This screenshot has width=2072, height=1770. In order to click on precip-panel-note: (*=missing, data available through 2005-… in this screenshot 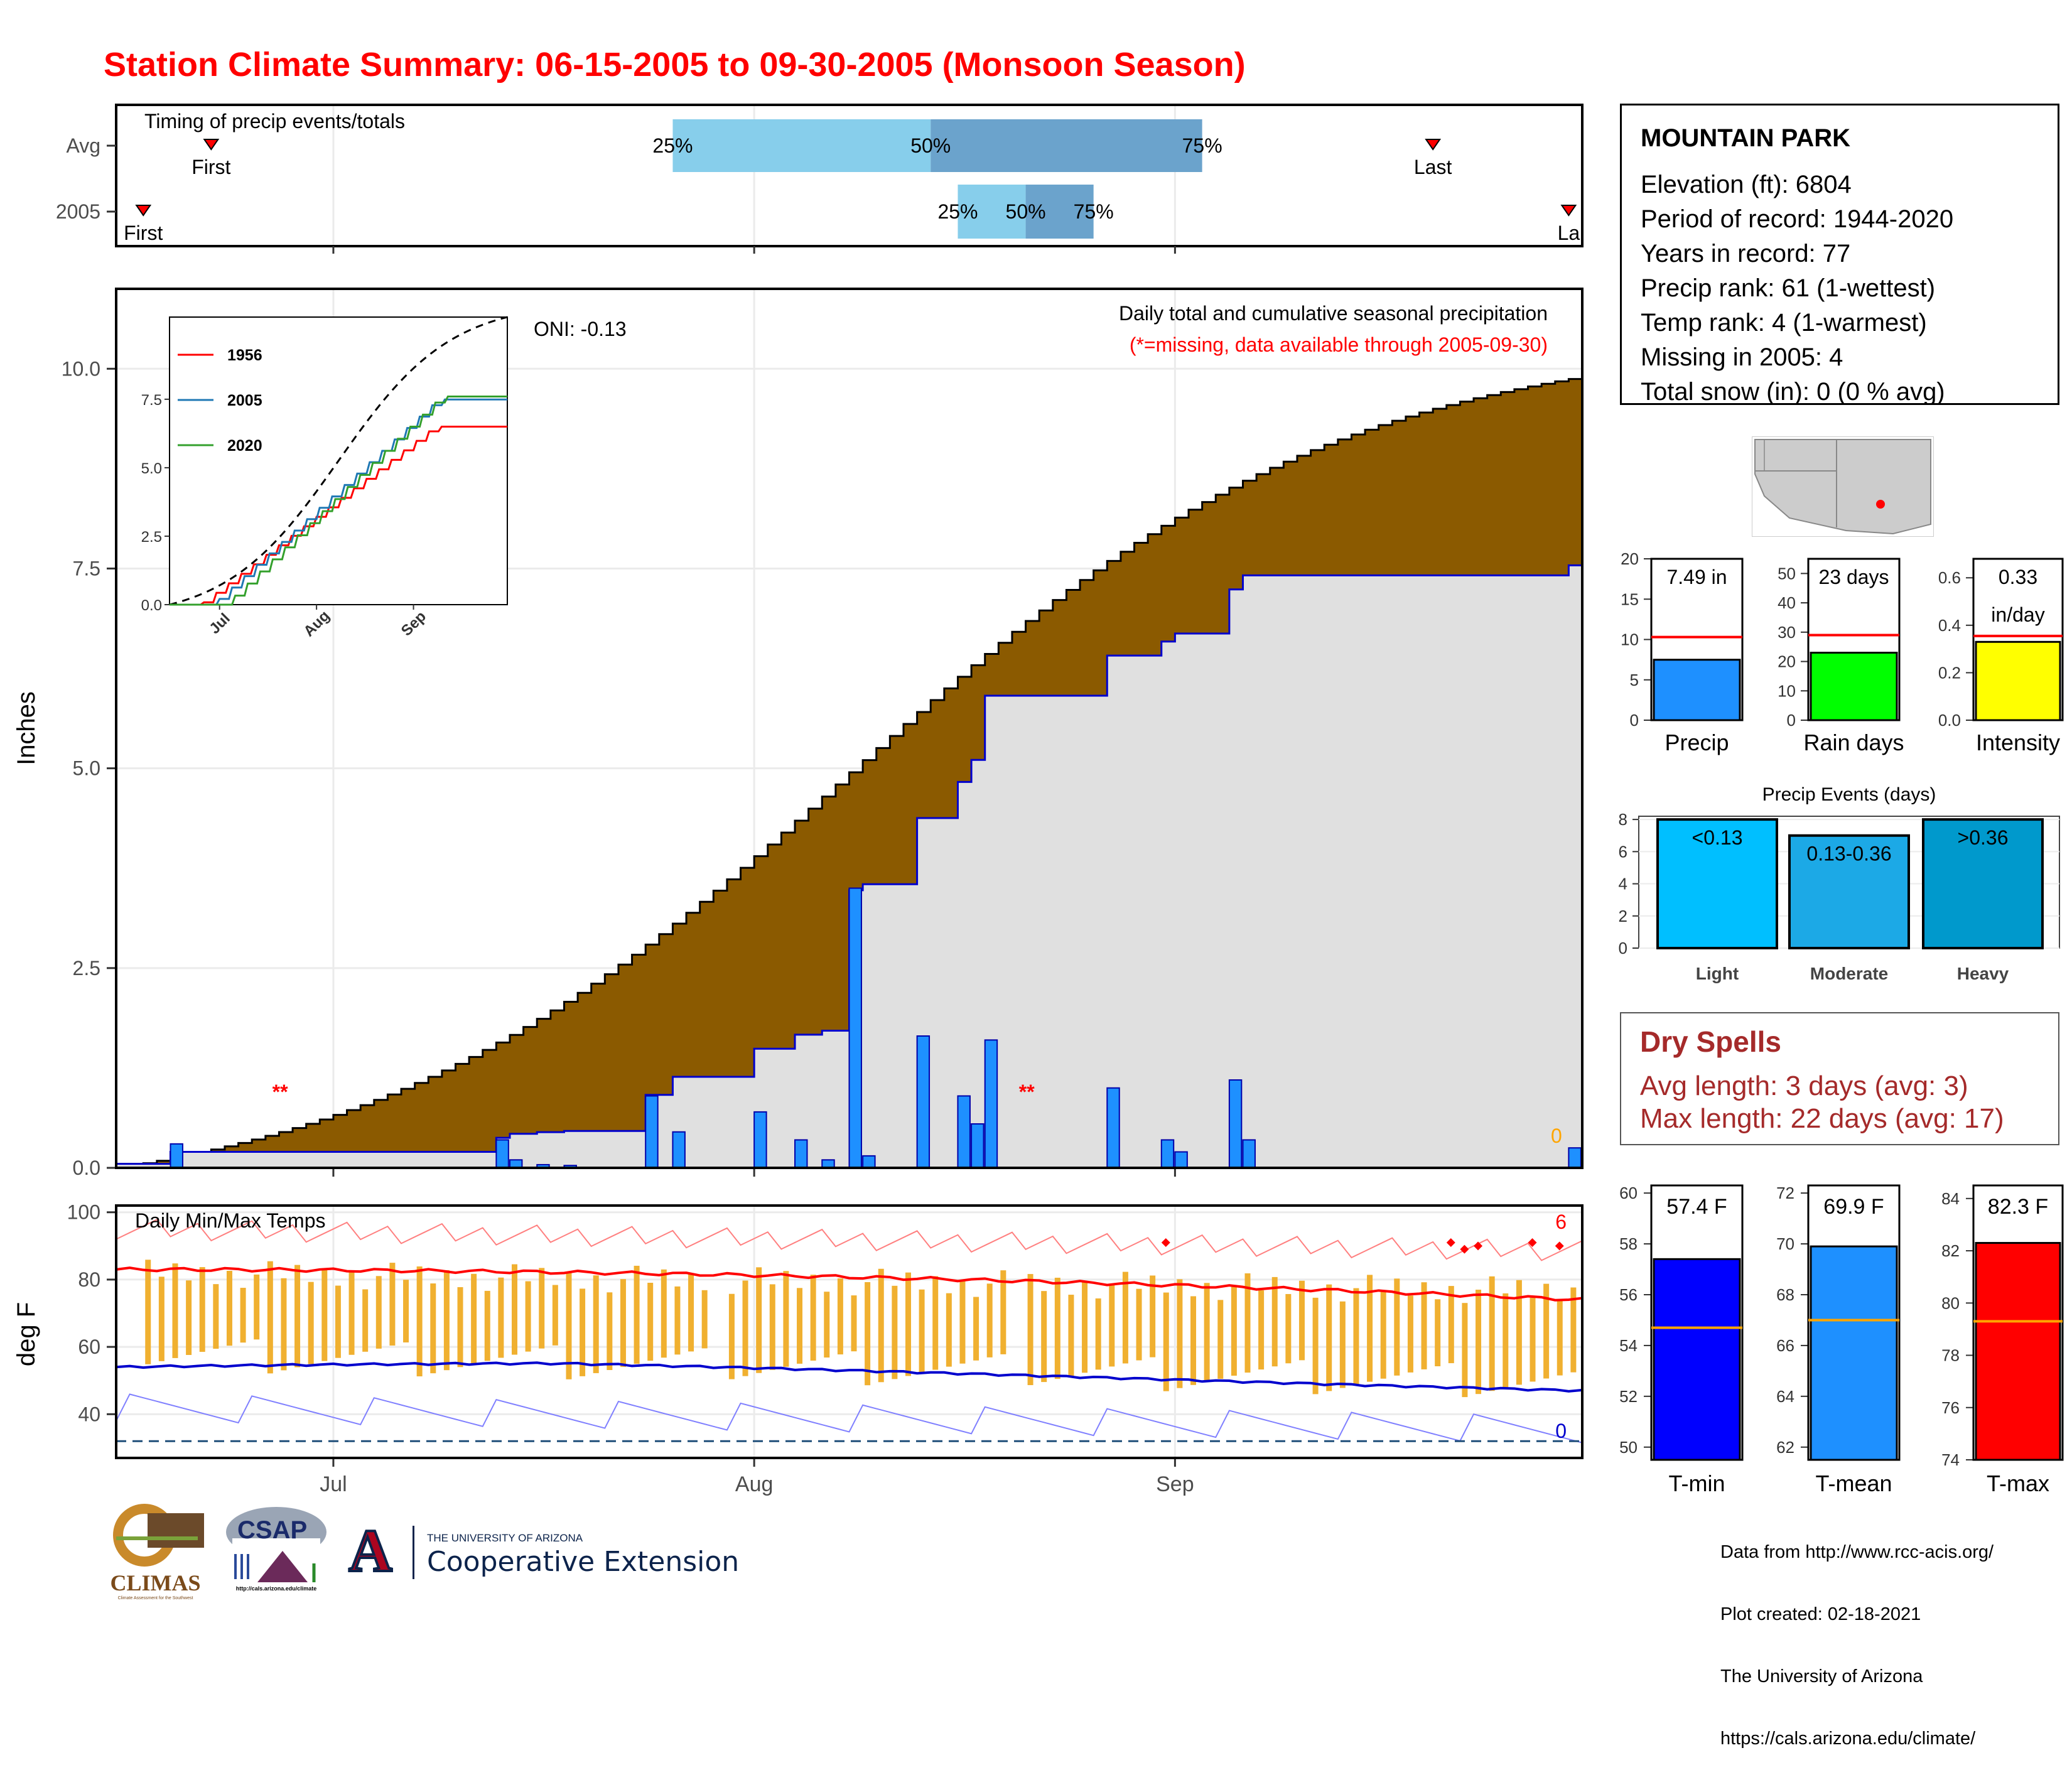, I will do `click(1339, 344)`.